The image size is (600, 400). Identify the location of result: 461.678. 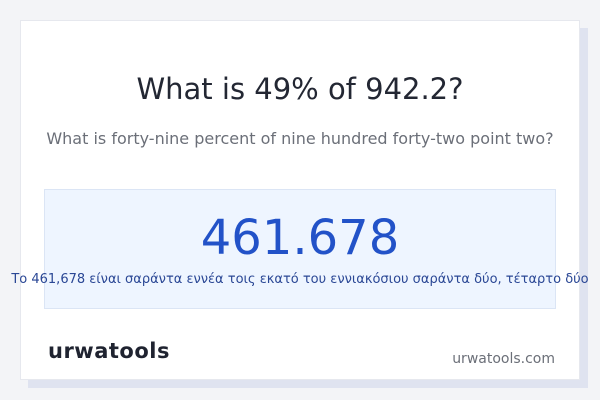
(300, 238).